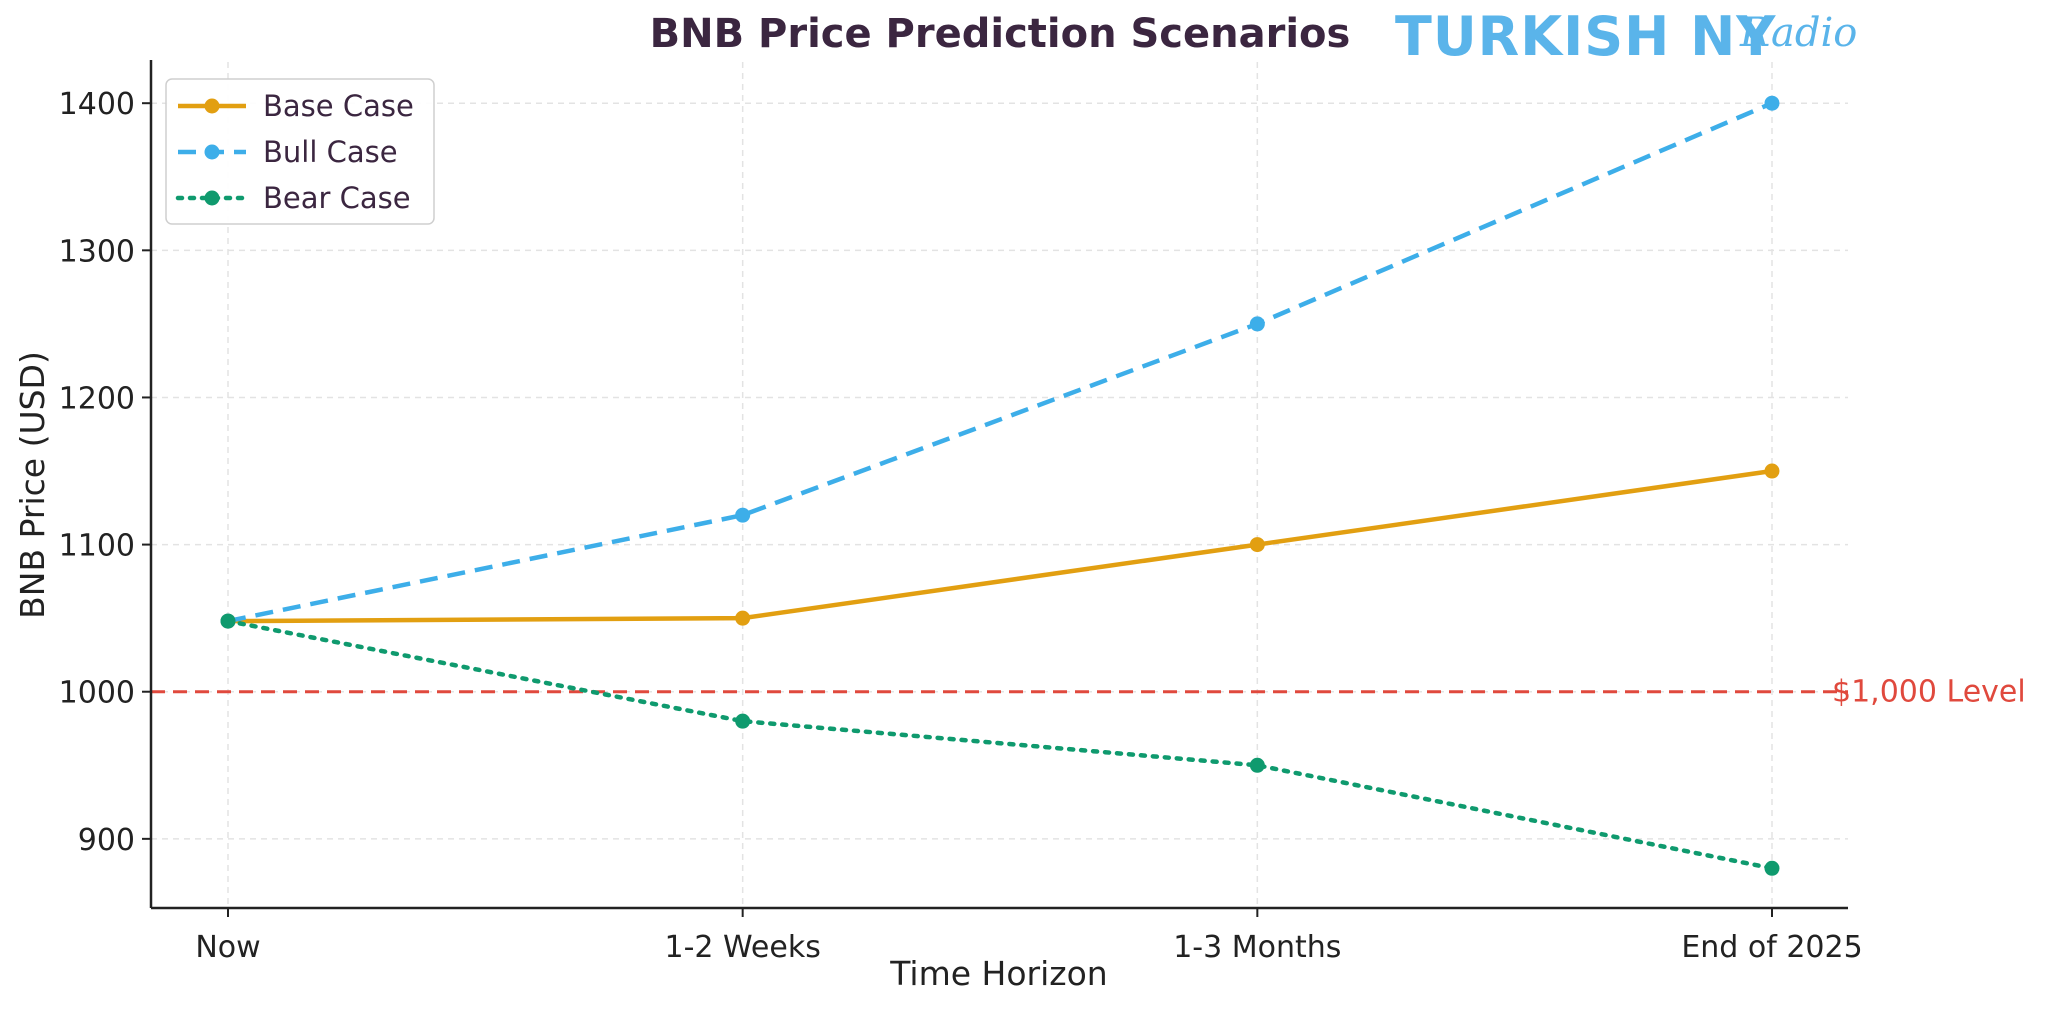 The height and width of the screenshot is (1010, 2048). Describe the element at coordinates (1799, 33) in the screenshot. I see `logo-script: Radio` at that location.